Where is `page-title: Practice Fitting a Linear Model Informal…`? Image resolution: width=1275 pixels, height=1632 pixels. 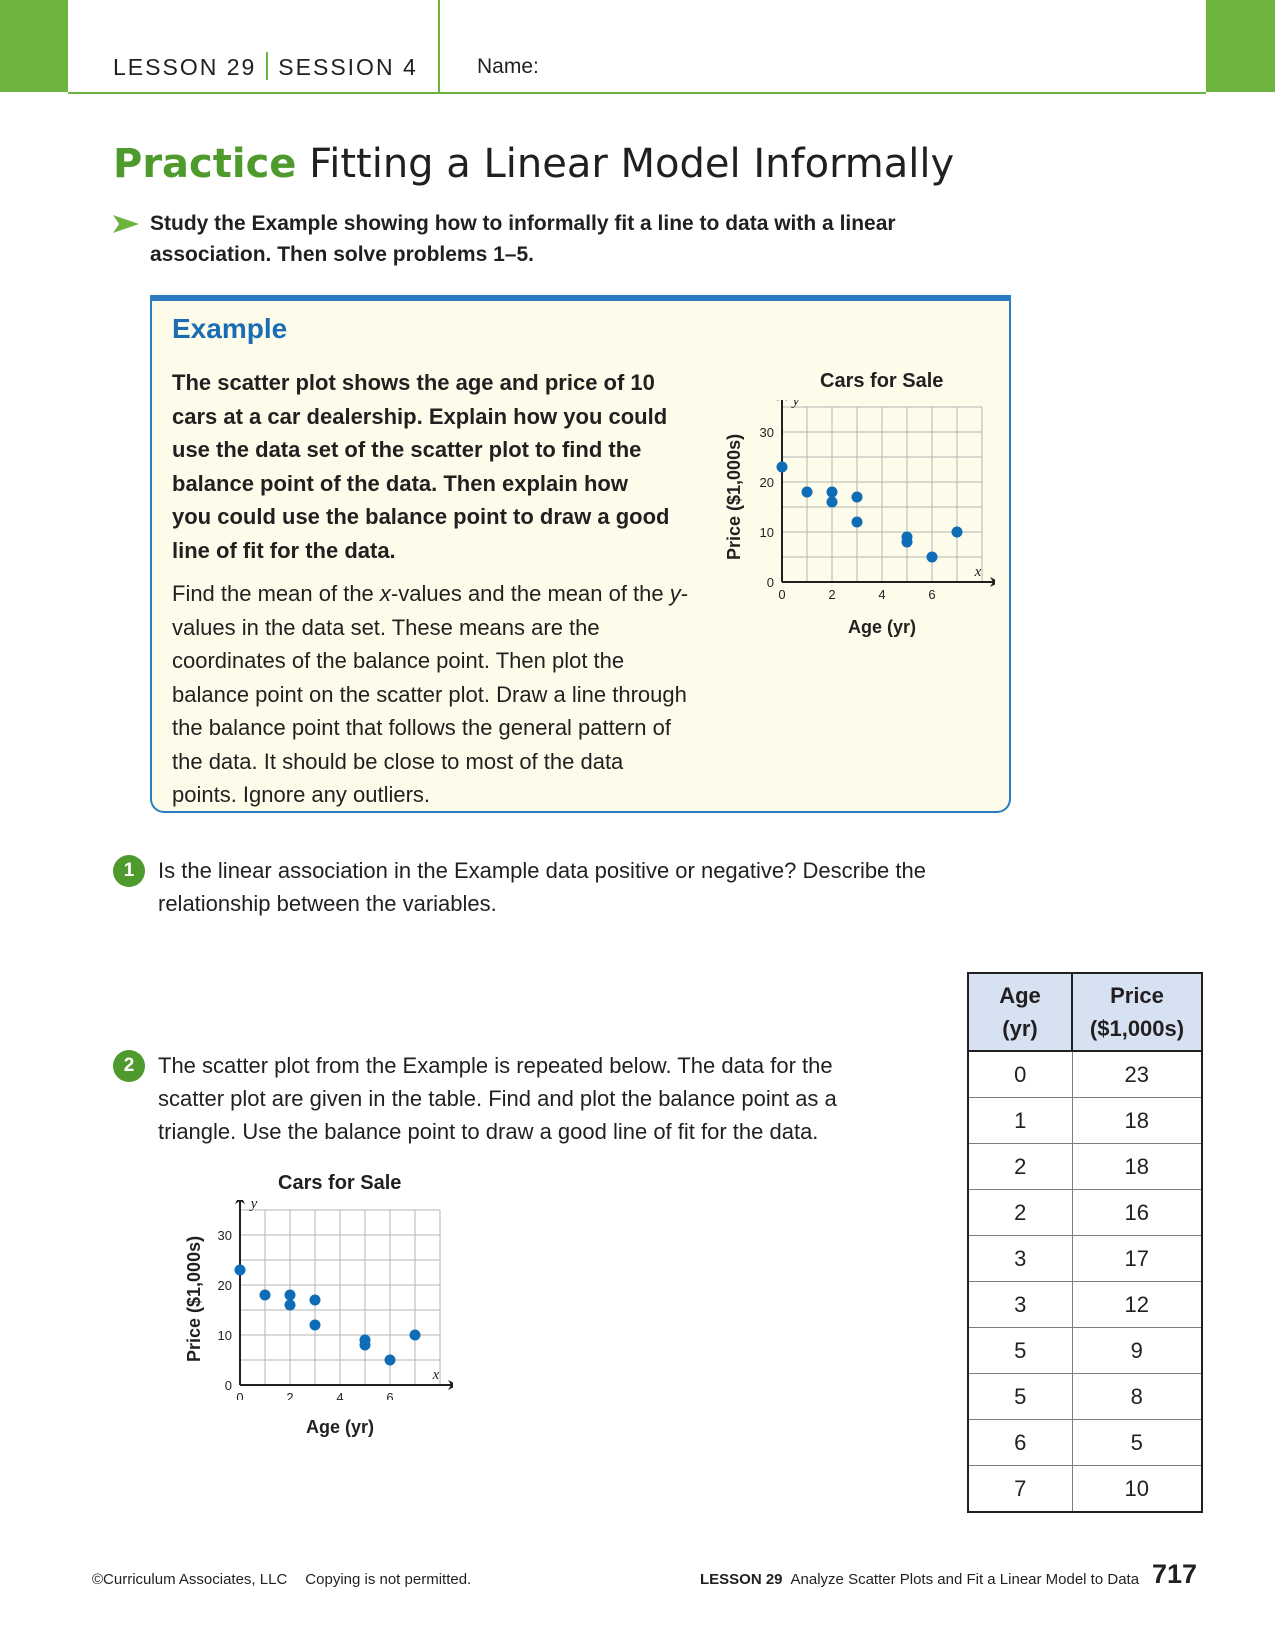
page-title: Practice Fitting a Linear Model Informal… is located at coordinates (533, 164).